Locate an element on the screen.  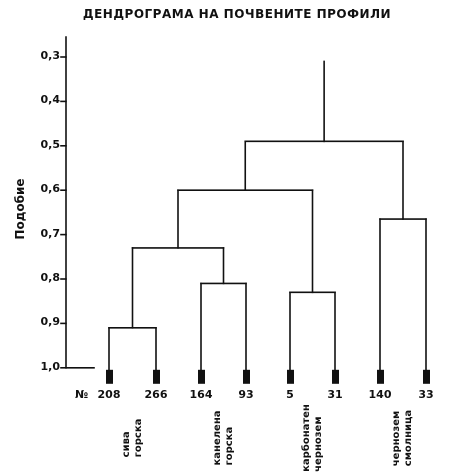
y-axis-tick-label: 0,9 is located at coordinates (50, 322).